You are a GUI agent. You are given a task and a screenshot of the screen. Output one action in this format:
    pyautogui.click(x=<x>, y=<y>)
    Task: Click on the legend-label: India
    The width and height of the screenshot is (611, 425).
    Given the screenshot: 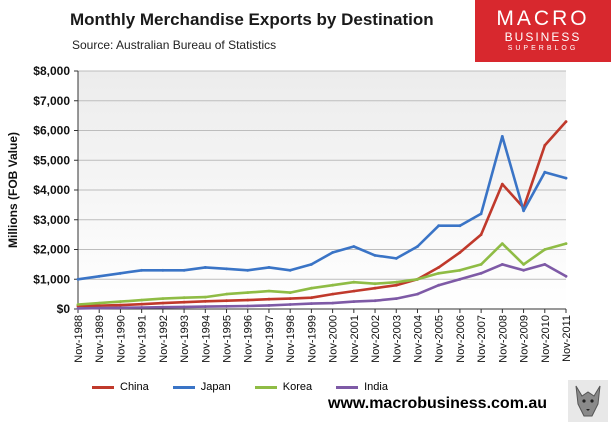 What is the action you would take?
    pyautogui.click(x=376, y=387)
    